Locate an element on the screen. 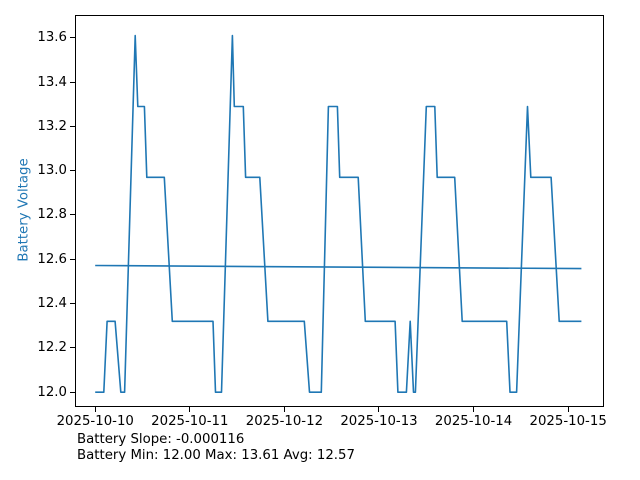 Image resolution: width=640 pixels, height=480 pixels. x-tick-label: 2025-10-15 is located at coordinates (568, 421).